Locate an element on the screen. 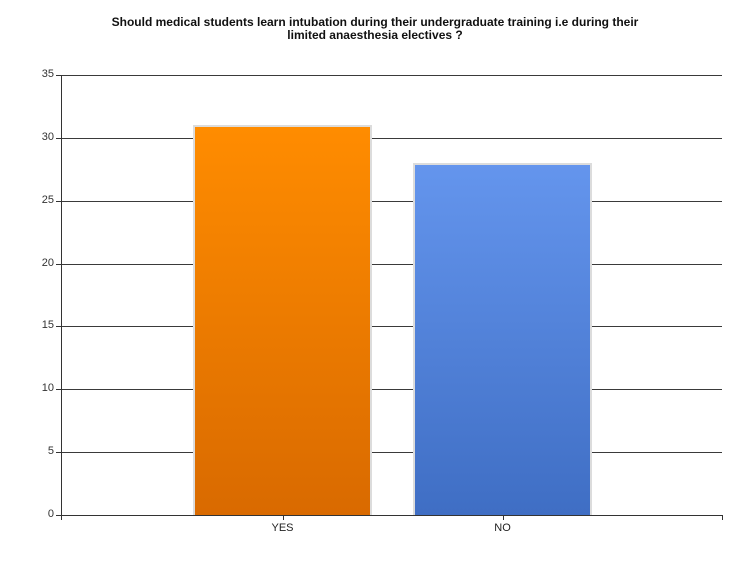 Image resolution: width=750 pixels, height=562 pixels. x-axis-end-tick is located at coordinates (722, 517).